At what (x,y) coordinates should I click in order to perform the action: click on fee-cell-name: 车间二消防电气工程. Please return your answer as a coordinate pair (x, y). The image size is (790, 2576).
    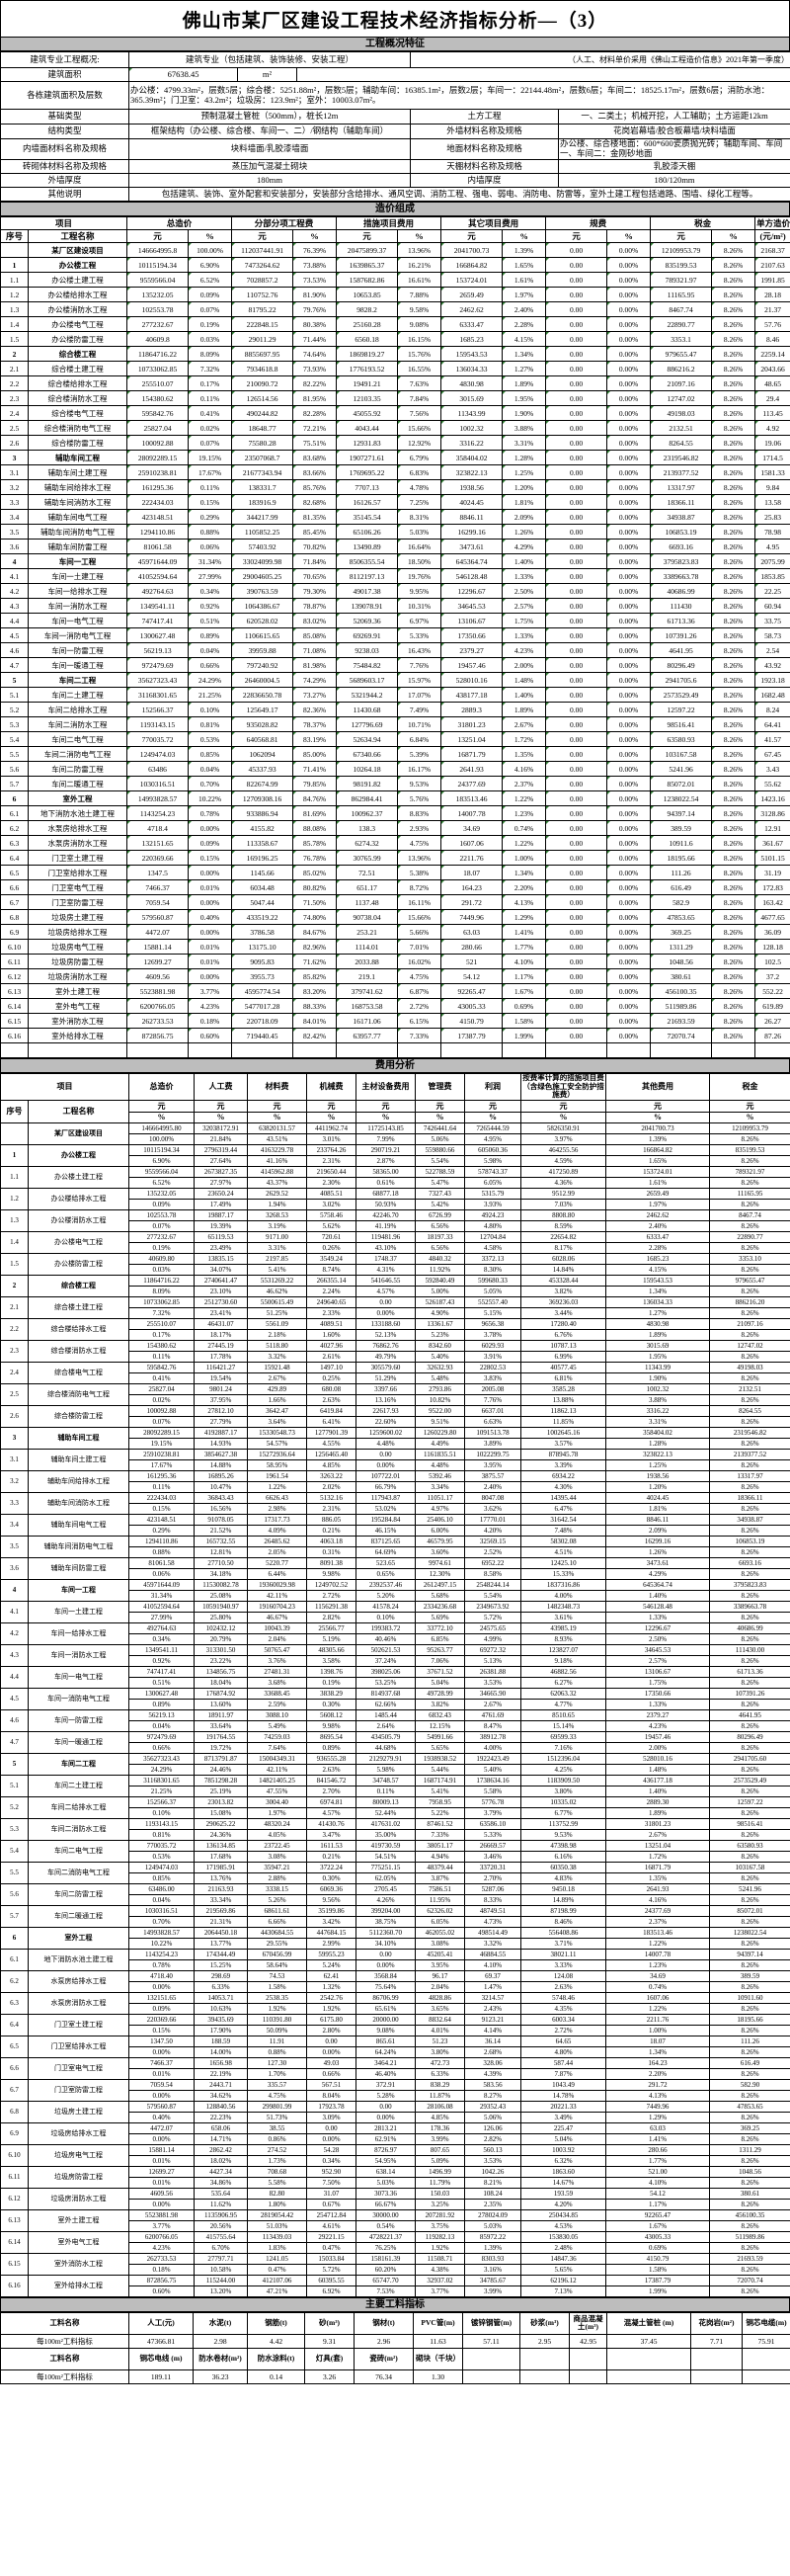
    Looking at the image, I should click on (79, 1872).